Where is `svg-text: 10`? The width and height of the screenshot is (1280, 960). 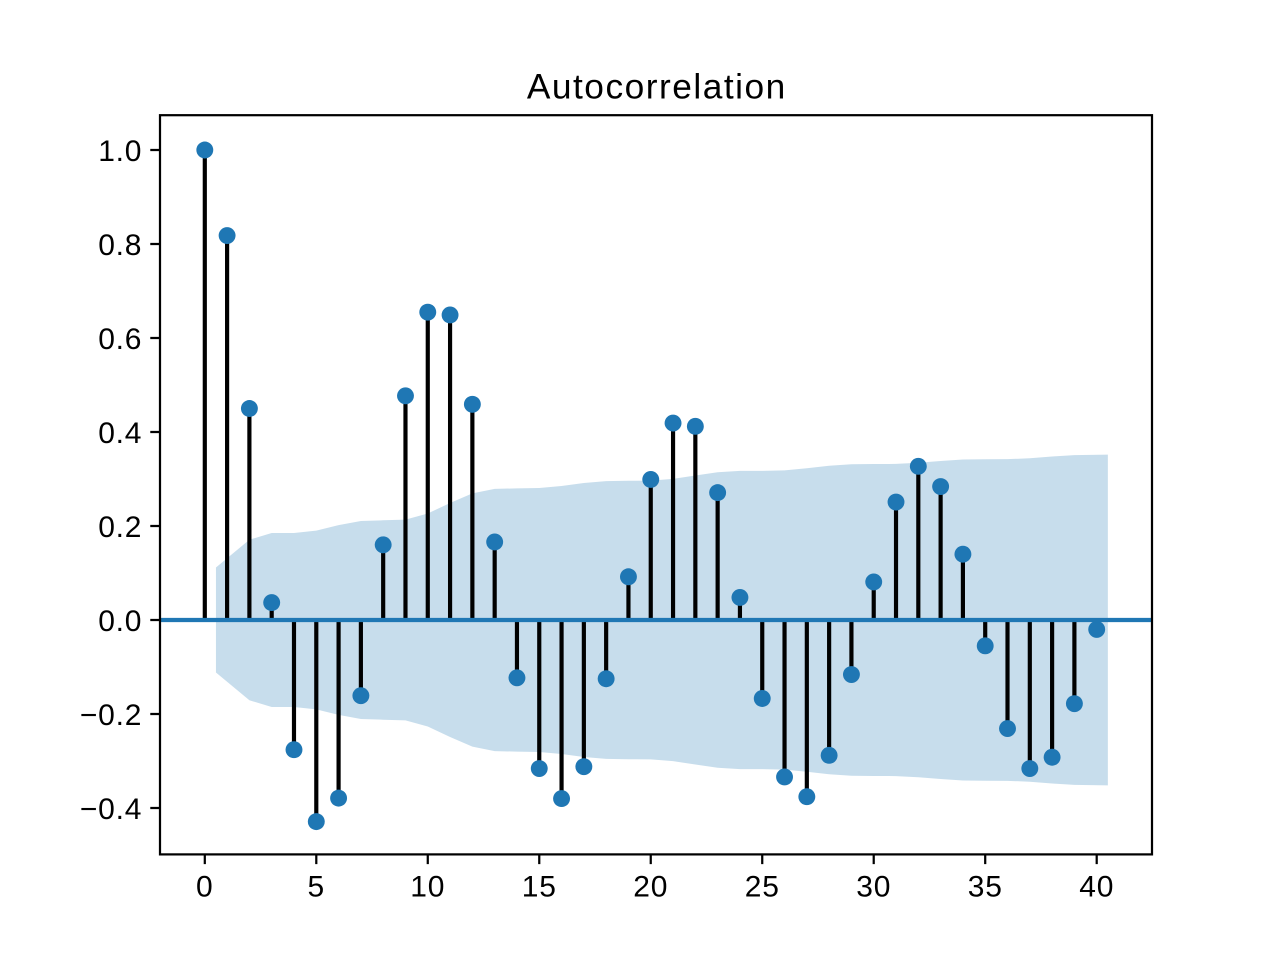
svg-text: 10 is located at coordinates (427, 886).